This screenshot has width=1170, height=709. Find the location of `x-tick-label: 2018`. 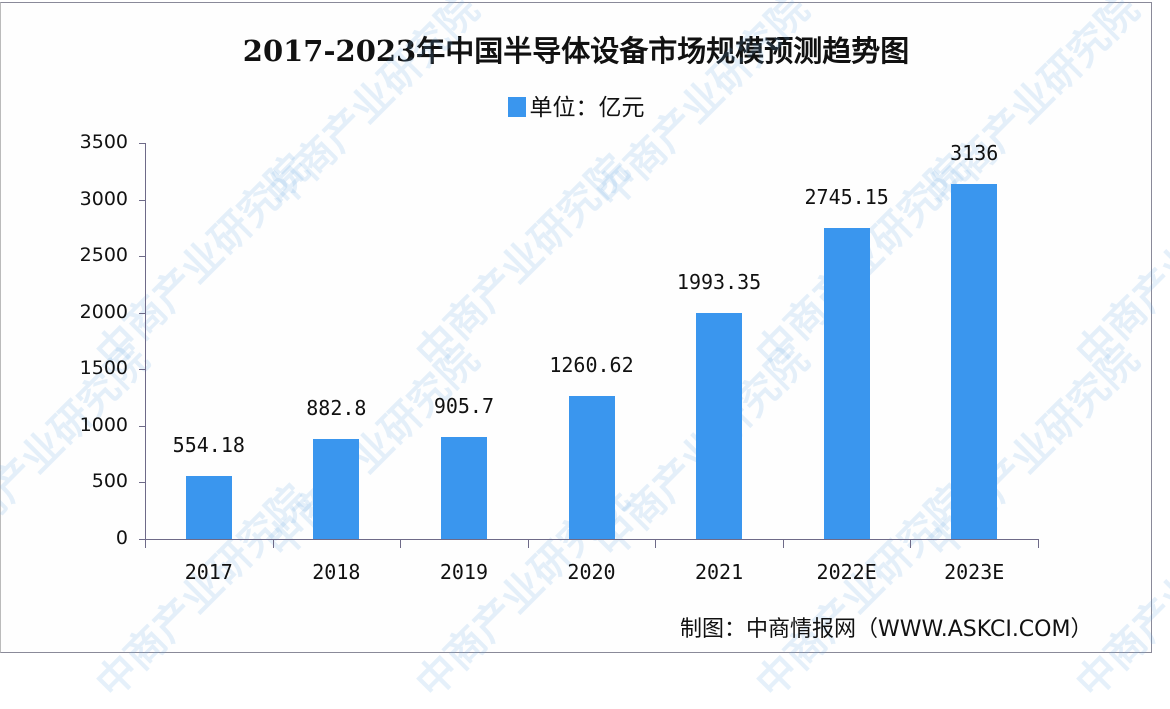

x-tick-label: 2018 is located at coordinates (336, 572).